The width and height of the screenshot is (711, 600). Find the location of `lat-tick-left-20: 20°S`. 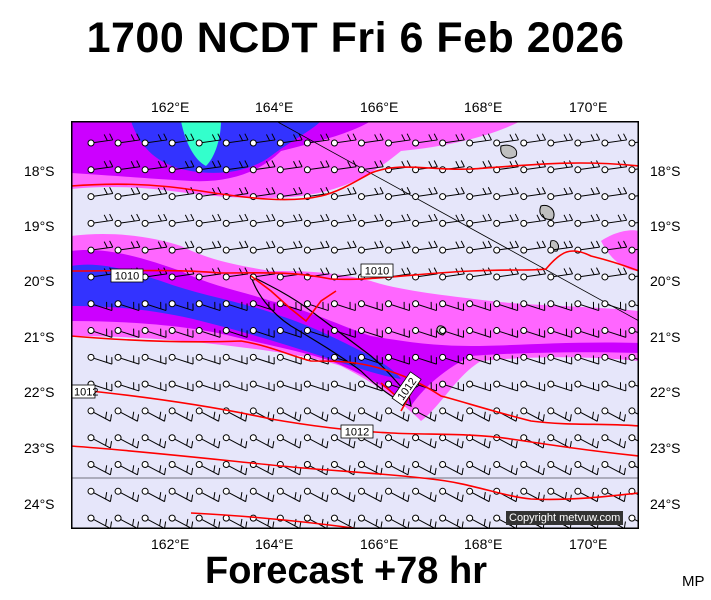

lat-tick-left-20: 20°S is located at coordinates (39, 281).